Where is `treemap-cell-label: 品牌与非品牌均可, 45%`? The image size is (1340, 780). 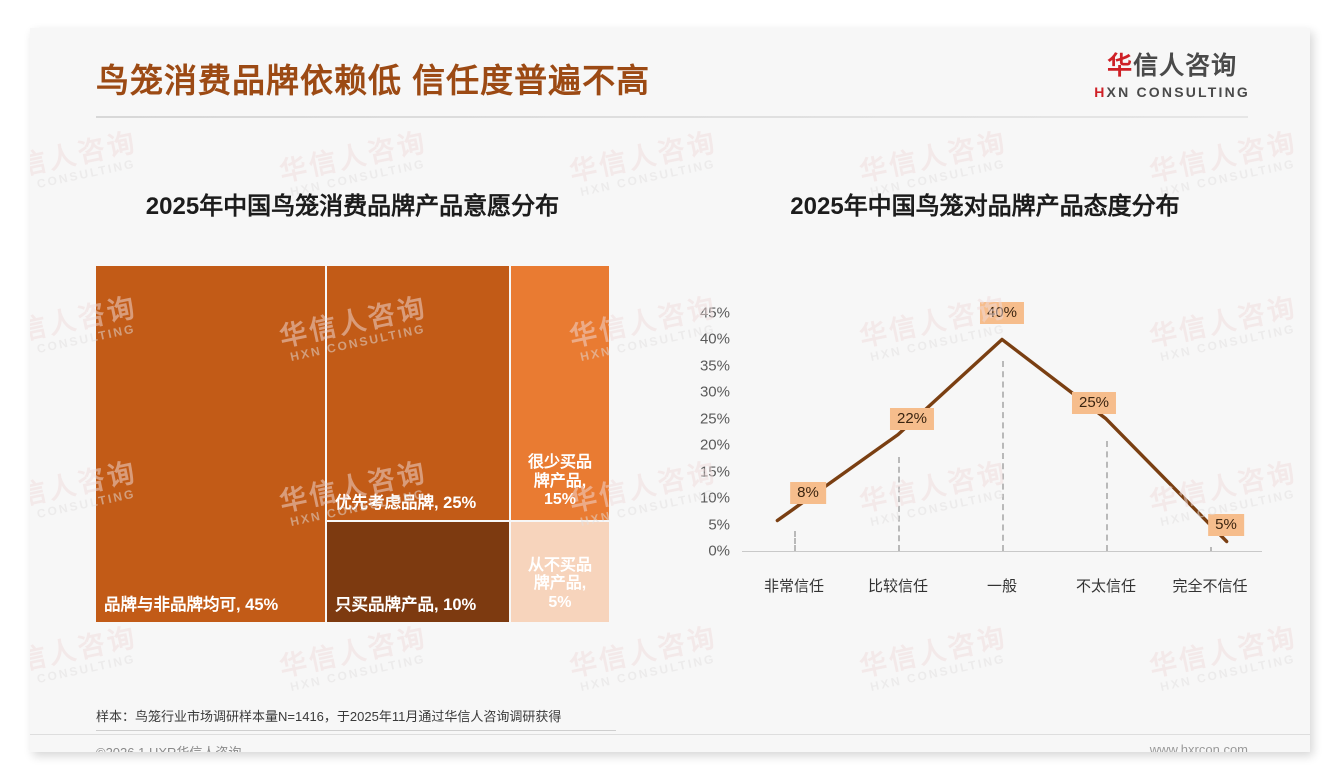
treemap-cell-label: 品牌与非品牌均可, 45% is located at coordinates (191, 605).